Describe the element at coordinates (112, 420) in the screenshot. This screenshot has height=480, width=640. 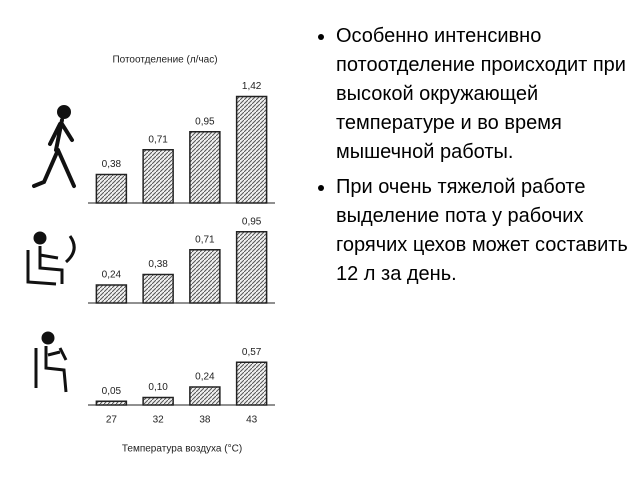
I see `x-tick-label: 27` at that location.